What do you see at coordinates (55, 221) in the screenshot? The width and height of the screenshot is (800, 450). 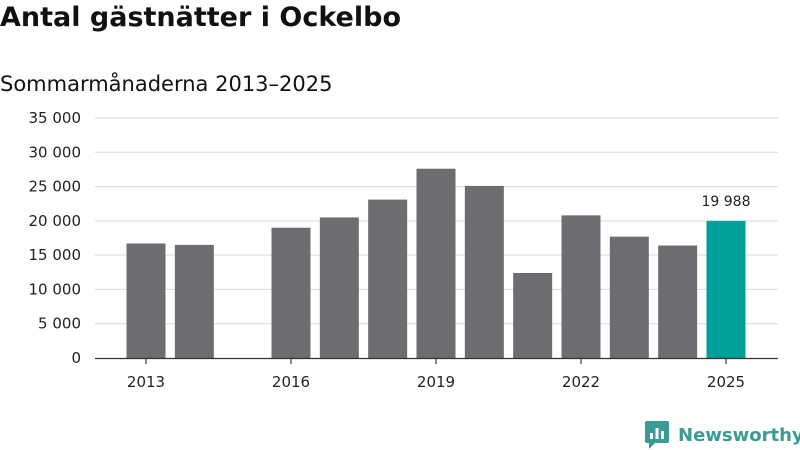 I see `y-tick-label: 20 000` at bounding box center [55, 221].